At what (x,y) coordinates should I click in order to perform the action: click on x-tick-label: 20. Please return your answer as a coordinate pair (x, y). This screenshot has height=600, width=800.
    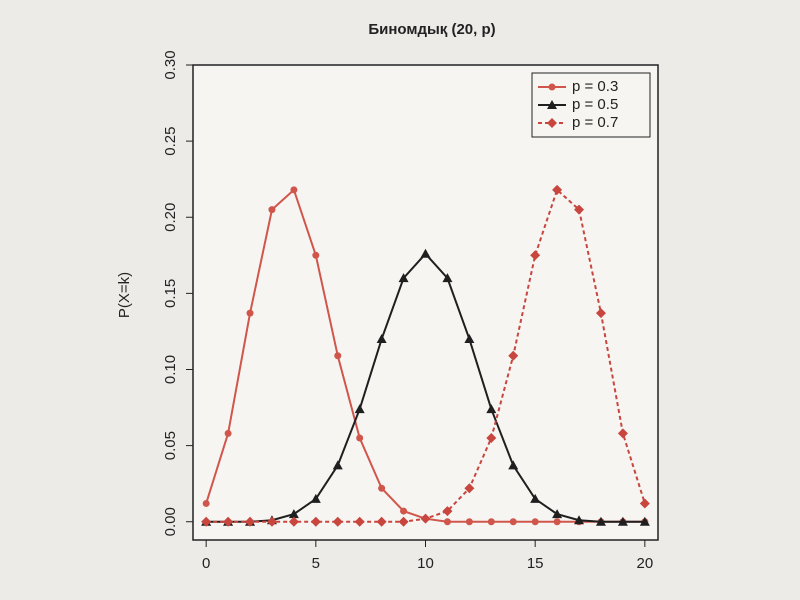
    Looking at the image, I should click on (644, 563).